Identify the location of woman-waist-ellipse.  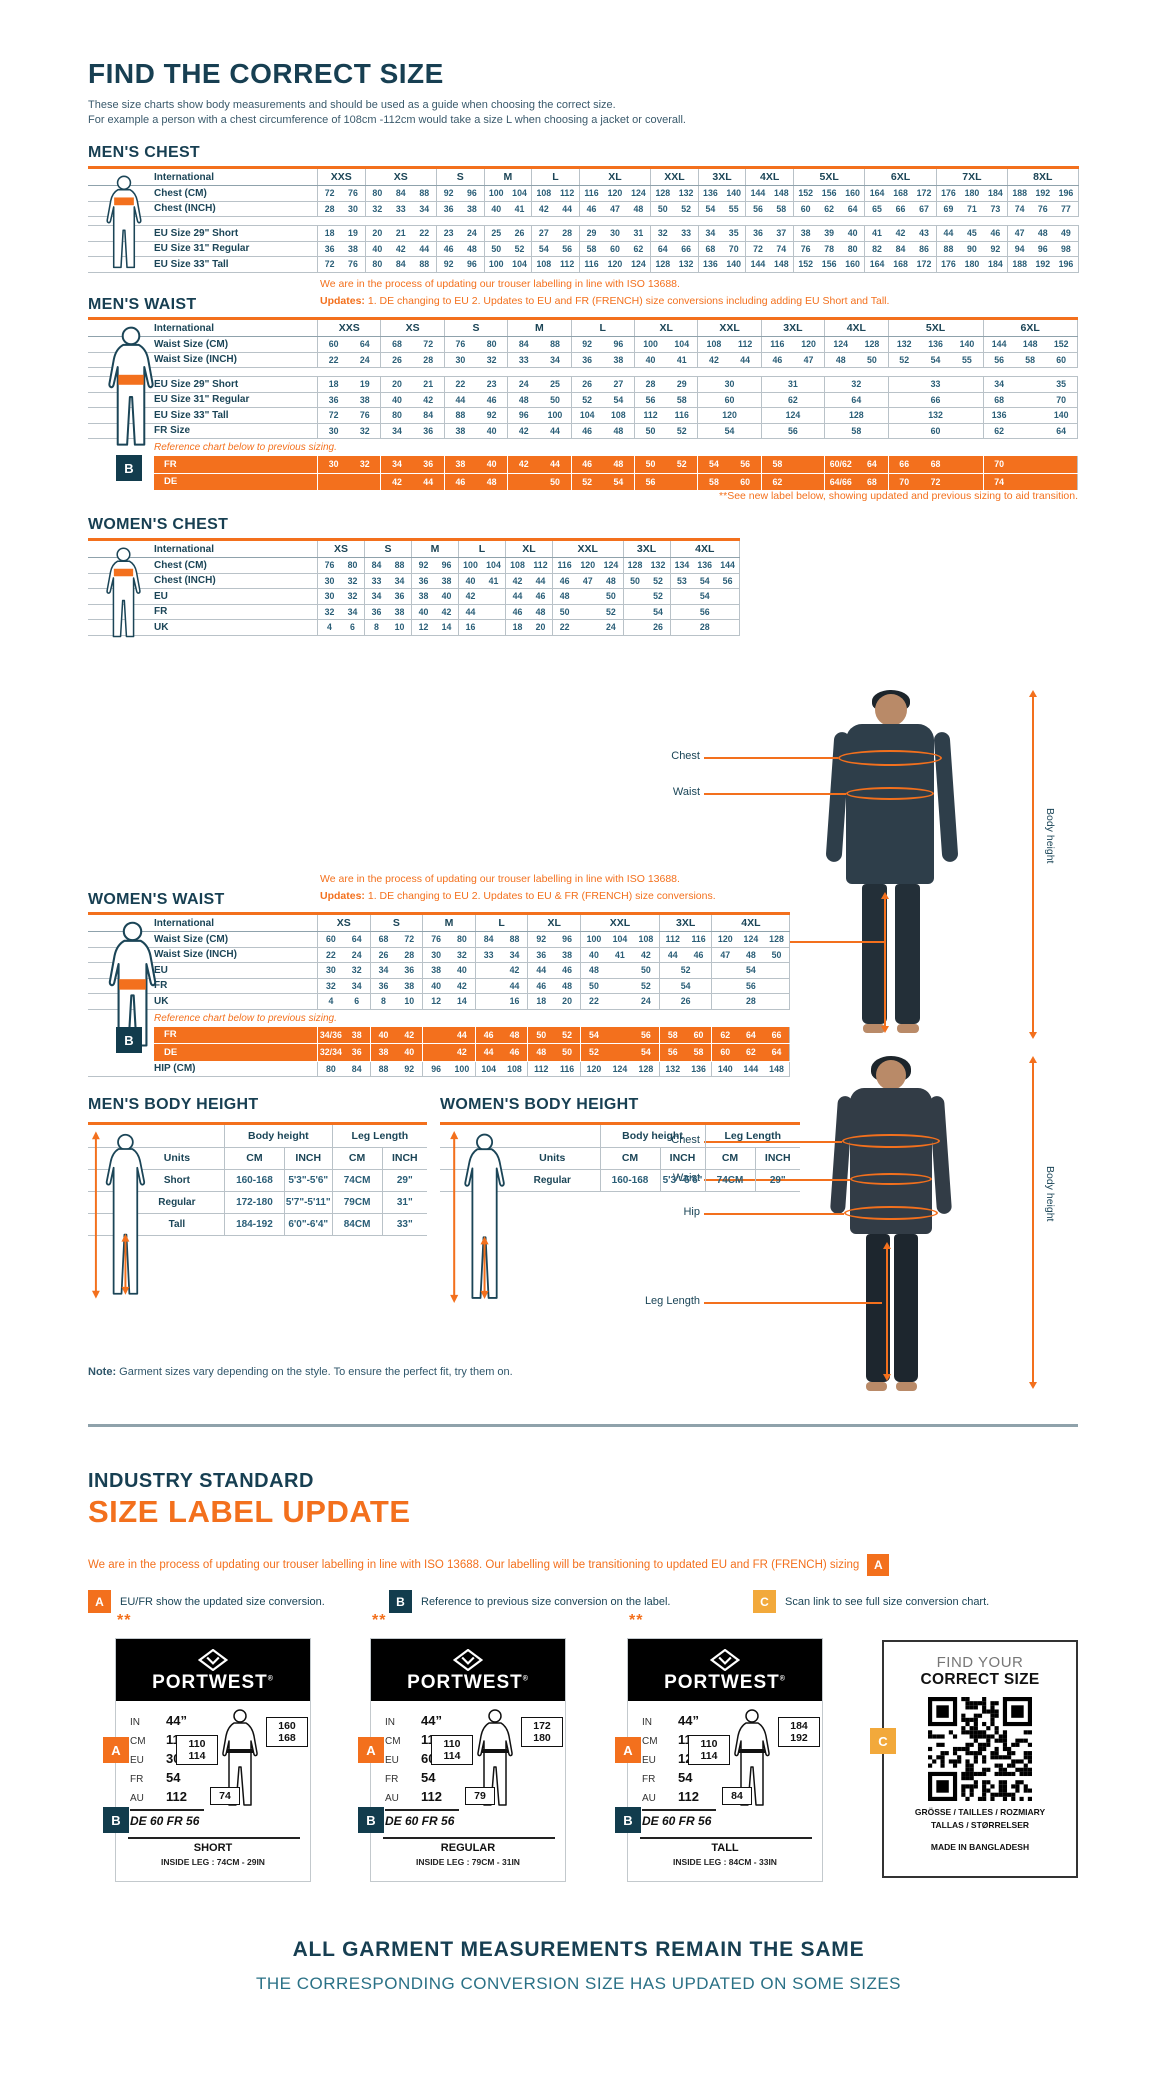
(891, 1179).